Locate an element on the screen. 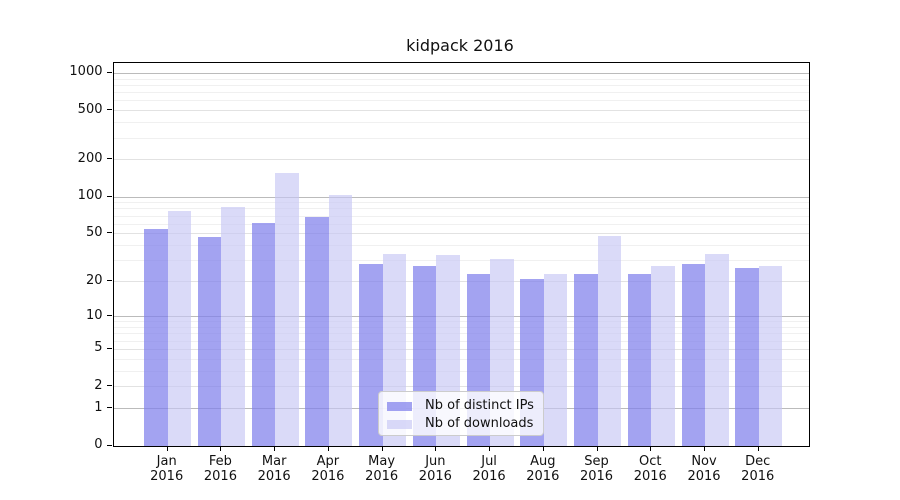  bar-downloads-sep is located at coordinates (609, 340).